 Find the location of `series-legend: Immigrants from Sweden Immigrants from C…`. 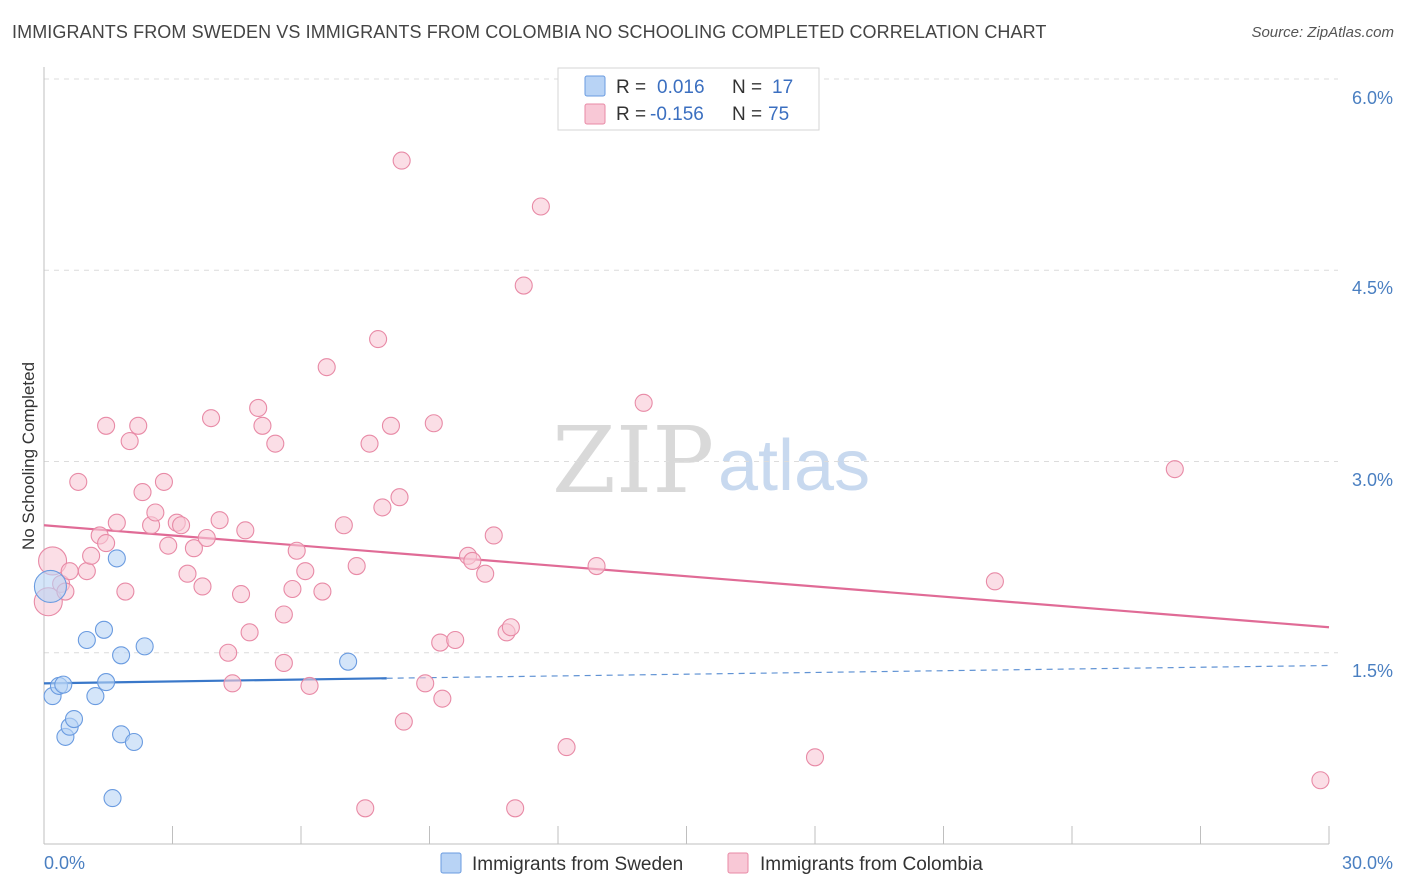

series-legend: Immigrants from Sweden Immigrants from C… is located at coordinates (711, 863).